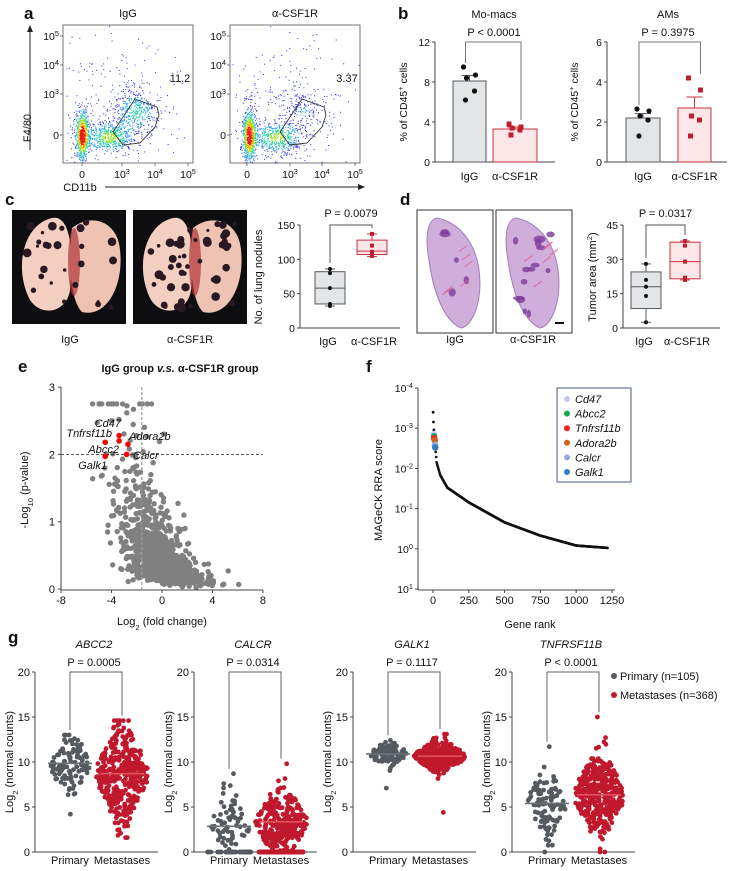 This screenshot has height=871, width=740. I want to click on text-part: Tumor area (mm, so click(593, 281).